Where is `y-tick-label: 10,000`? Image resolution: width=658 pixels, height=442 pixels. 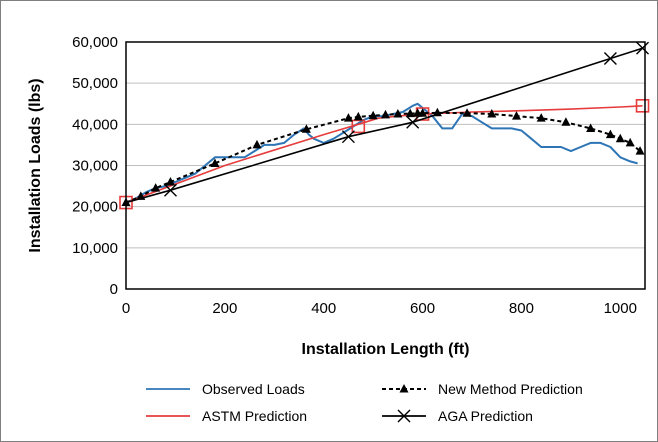
y-tick-label: 10,000 is located at coordinates (95, 248).